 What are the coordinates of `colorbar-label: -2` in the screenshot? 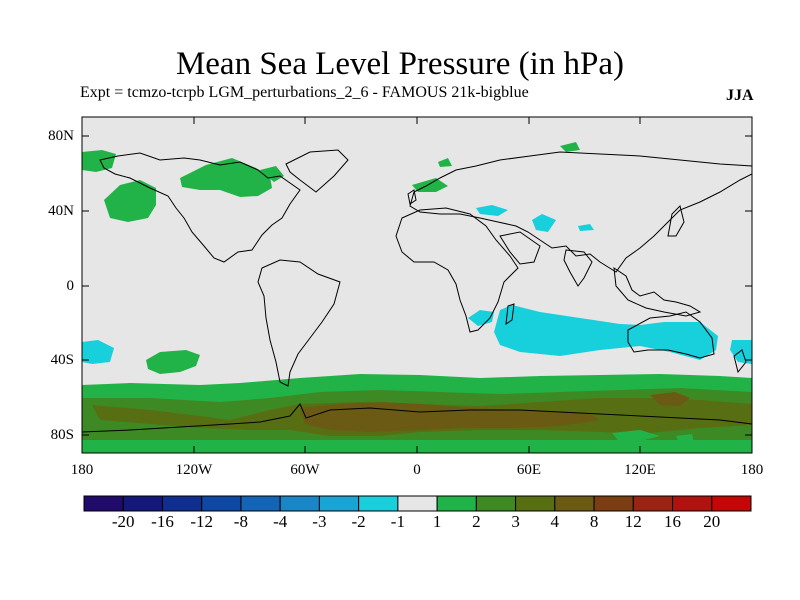 It's located at (358, 521).